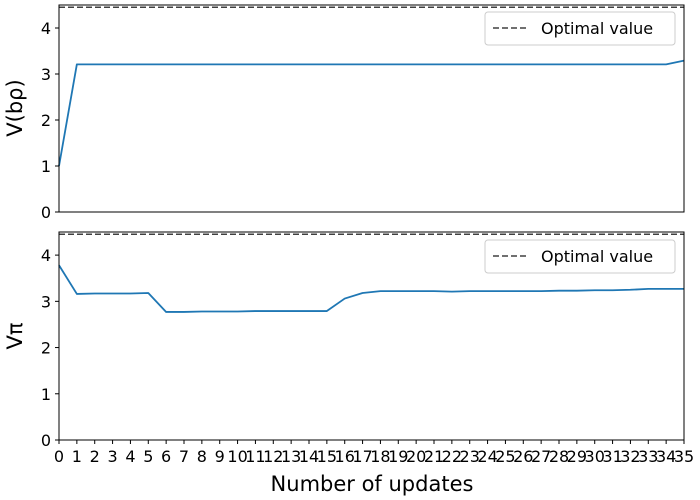  Describe the element at coordinates (666, 456) in the screenshot. I see `x-tick-label: 34` at that location.